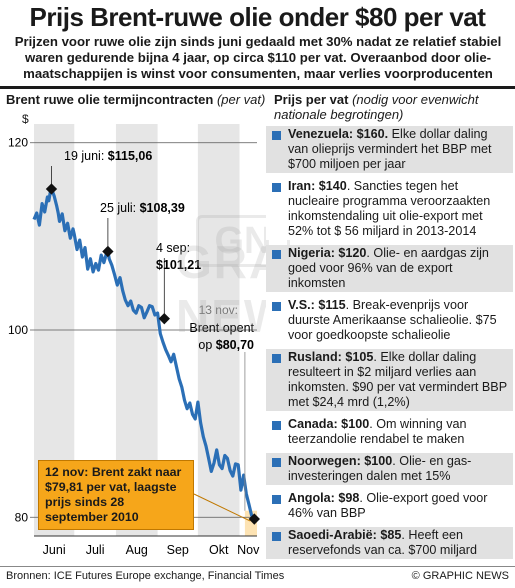 The height and width of the screenshot is (588, 515). What do you see at coordinates (311, 99) in the screenshot?
I see `prices-heading-title: Prijs per vat` at bounding box center [311, 99].